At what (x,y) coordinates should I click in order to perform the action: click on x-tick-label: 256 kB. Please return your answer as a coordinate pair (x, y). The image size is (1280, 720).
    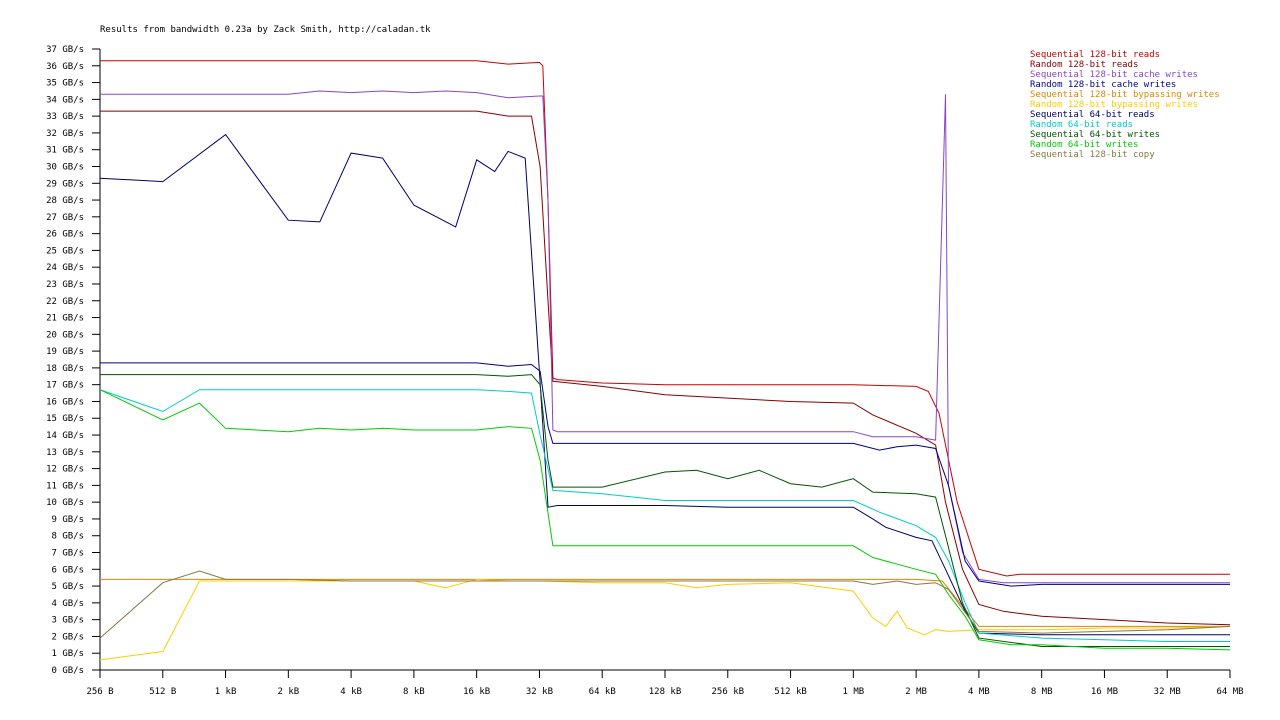
    Looking at the image, I should click on (728, 692).